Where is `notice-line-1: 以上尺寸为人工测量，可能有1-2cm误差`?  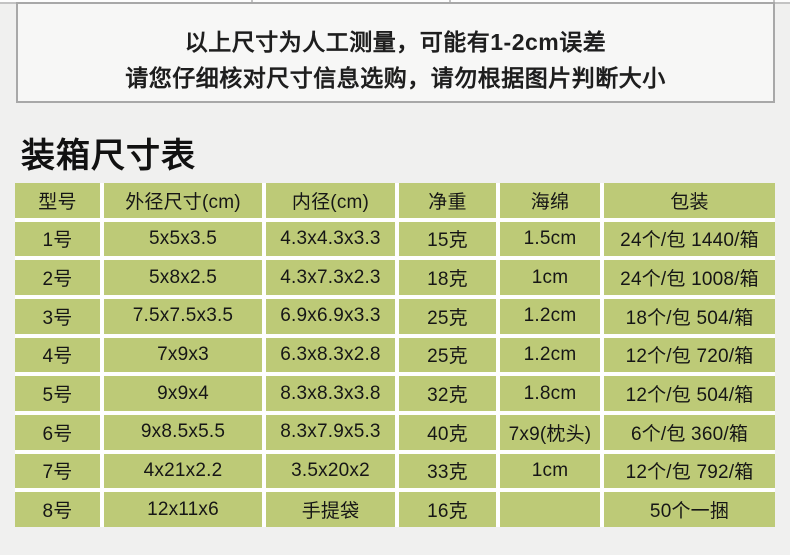 notice-line-1: 以上尺寸为人工测量，可能有1-2cm误差 is located at coordinates (395, 42).